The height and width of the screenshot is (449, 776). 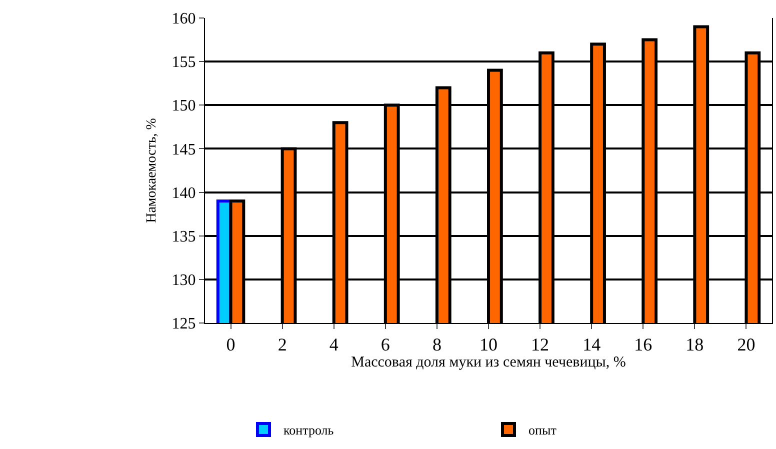 What do you see at coordinates (591, 344) in the screenshot?
I see `x-tick-label: 14` at bounding box center [591, 344].